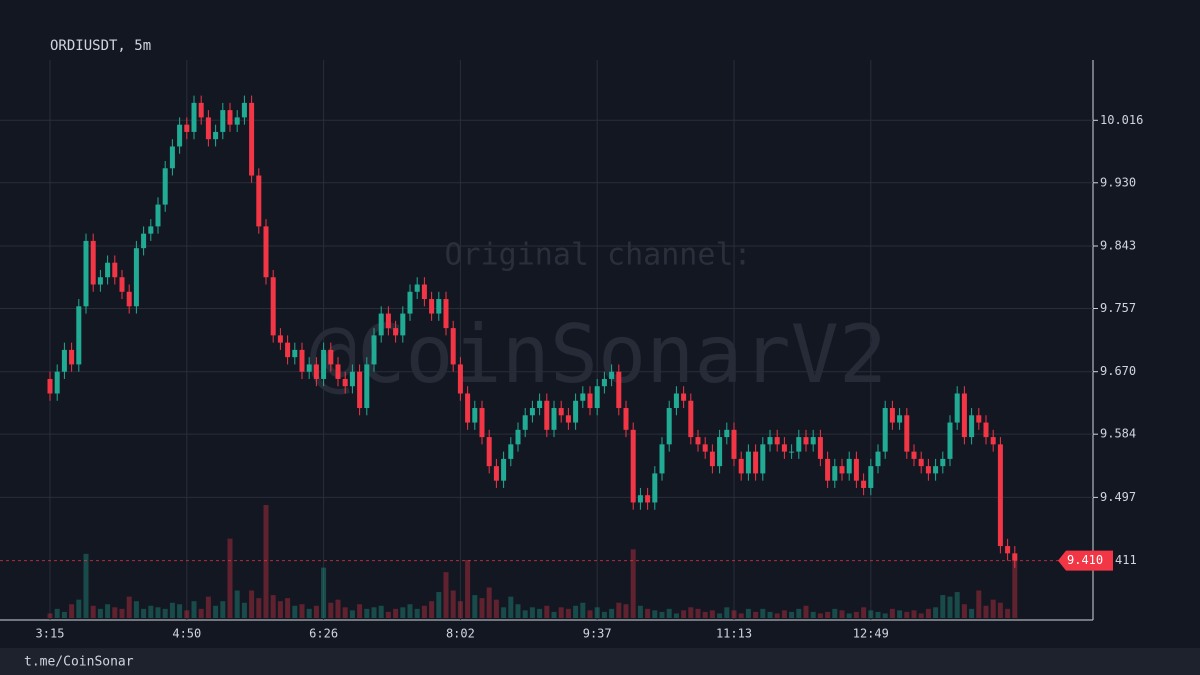 The width and height of the screenshot is (1200, 675). What do you see at coordinates (1118, 434) in the screenshot?
I see `y-tick-label: 9.584` at bounding box center [1118, 434].